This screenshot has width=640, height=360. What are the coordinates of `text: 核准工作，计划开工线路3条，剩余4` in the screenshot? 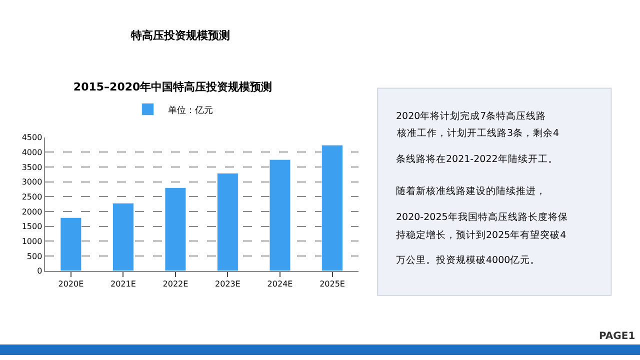 It's located at (478, 133).